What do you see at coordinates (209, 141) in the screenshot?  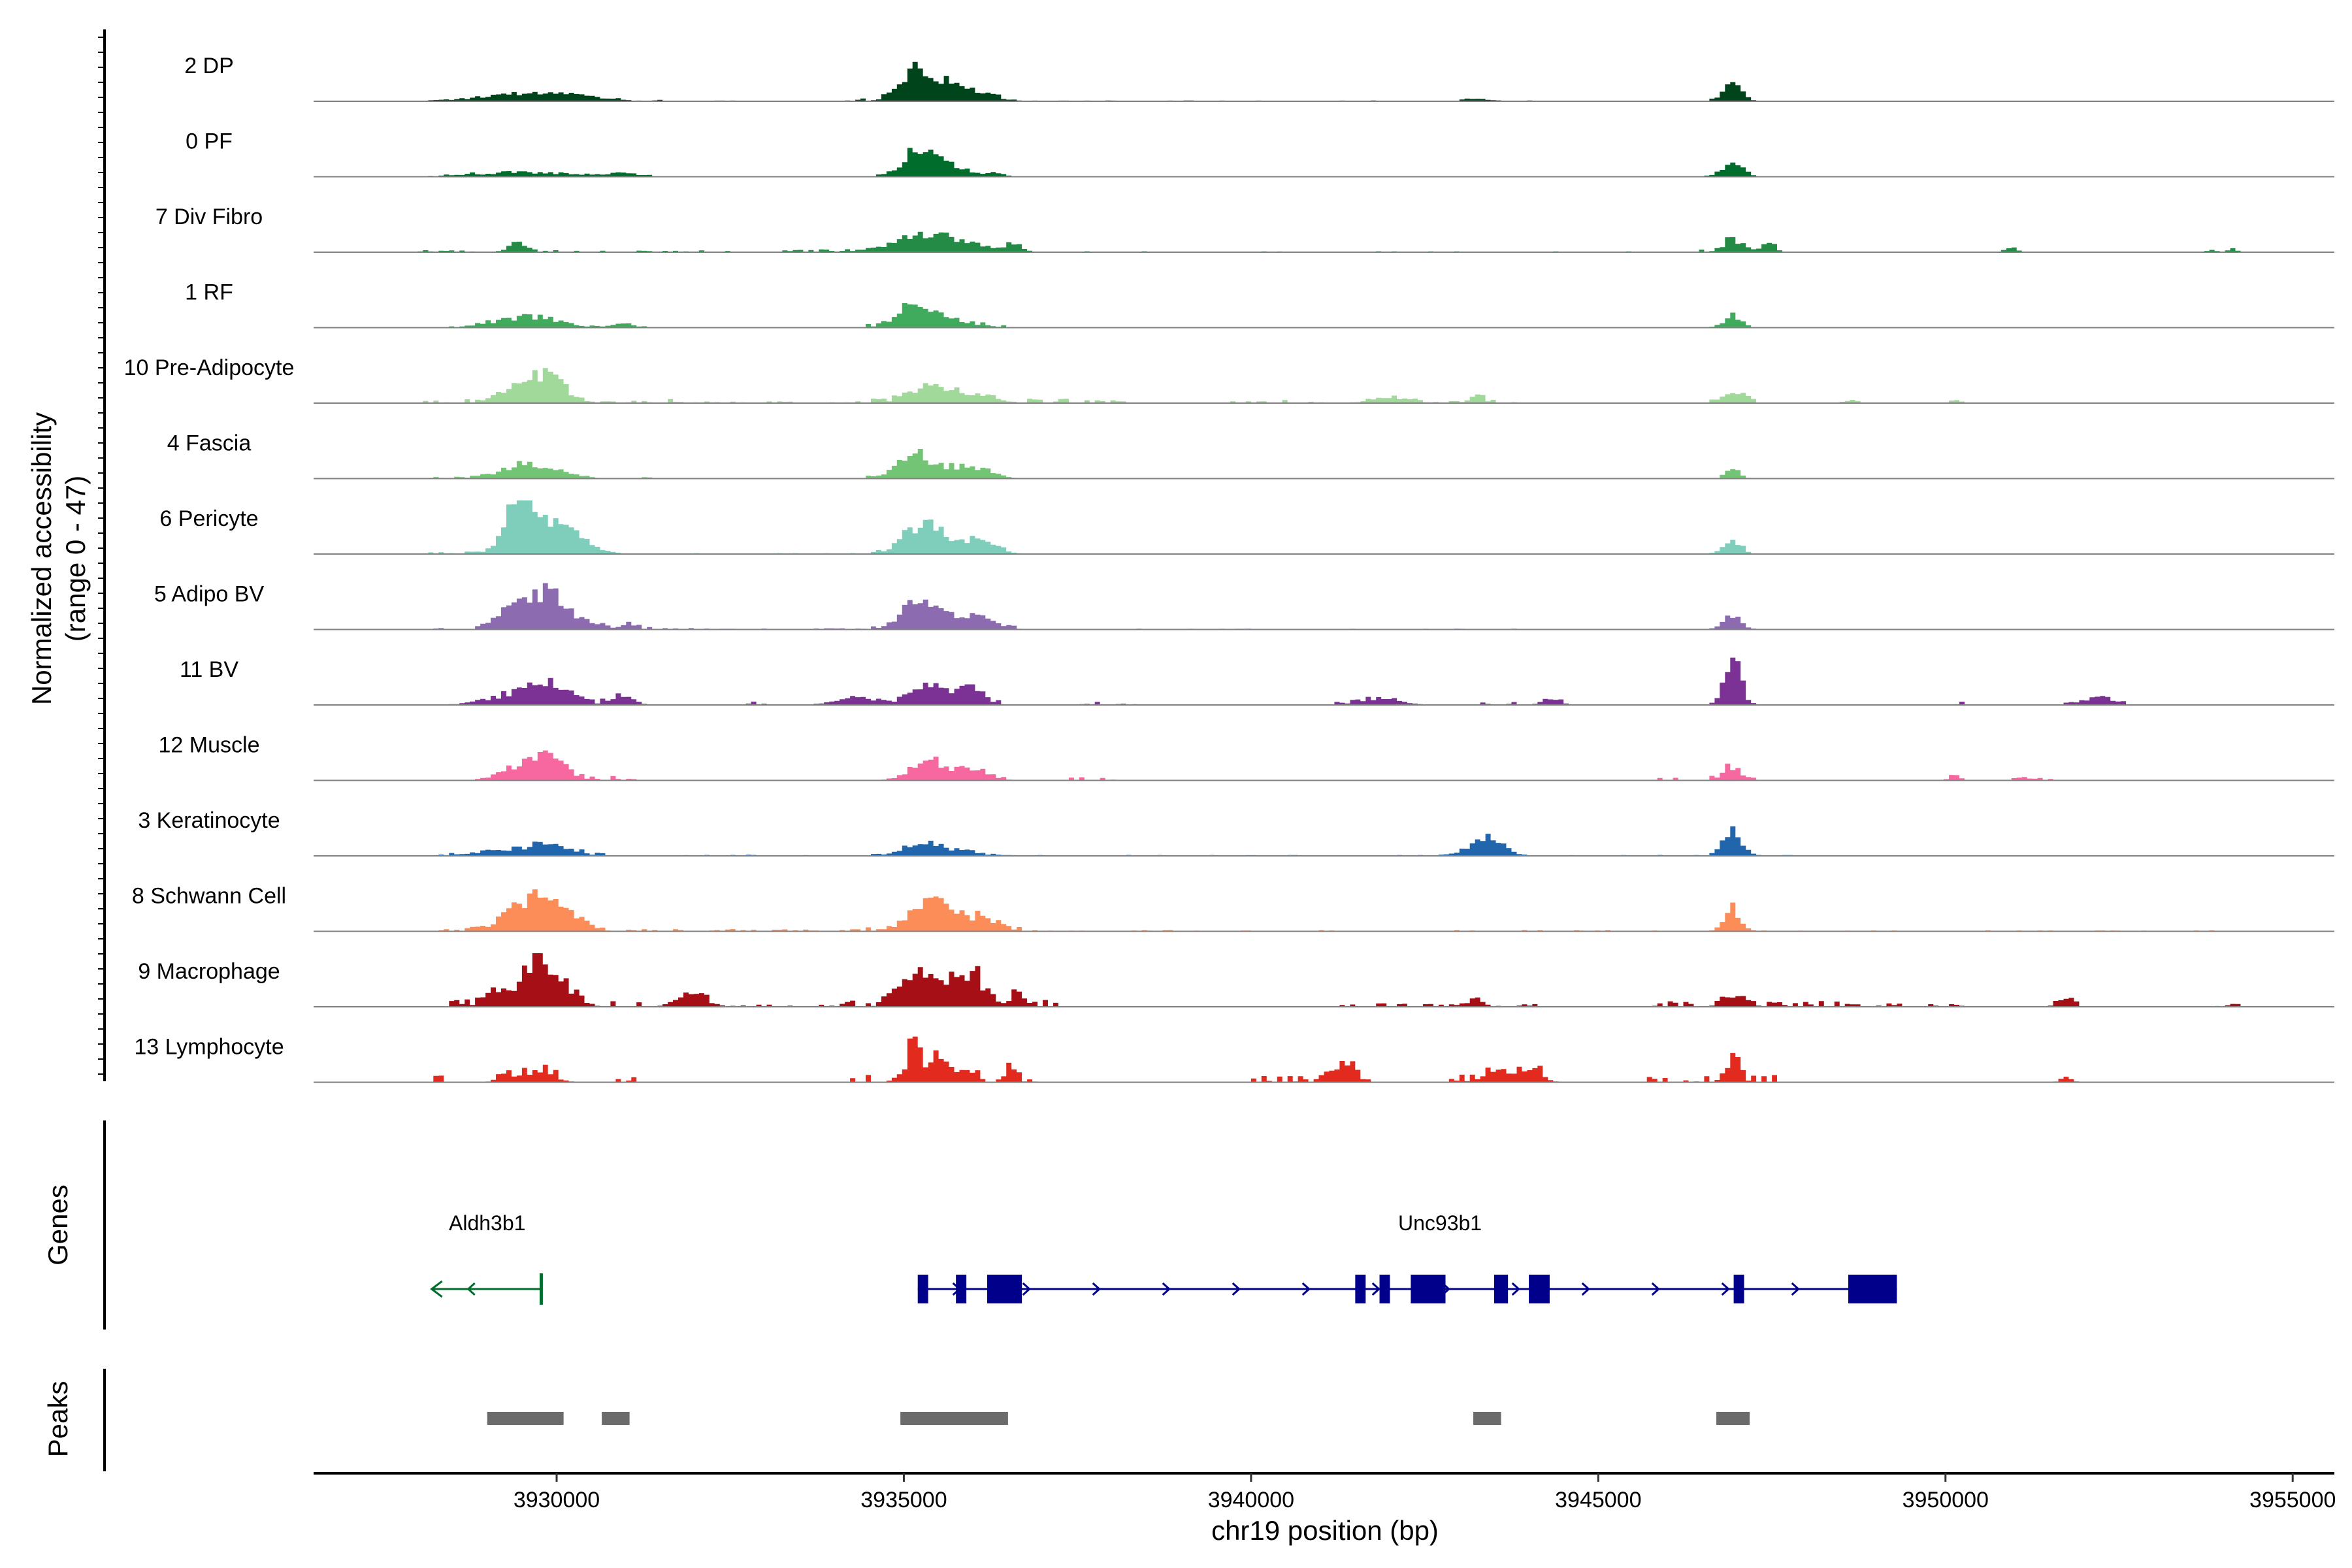 I see `track-label: 0 PF` at bounding box center [209, 141].